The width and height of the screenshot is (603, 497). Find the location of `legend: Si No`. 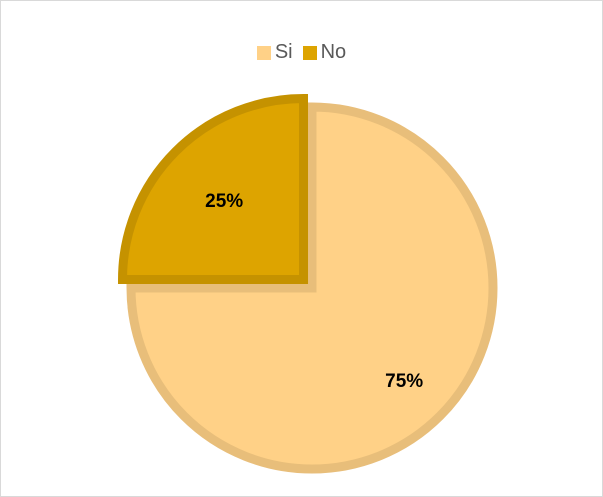

legend: Si No is located at coordinates (301, 52).